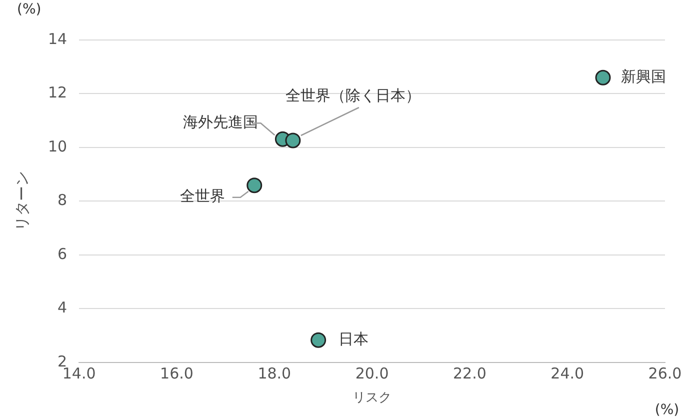 The height and width of the screenshot is (420, 700). Describe the element at coordinates (275, 373) in the screenshot. I see `x-tick-label: 18.0` at that location.